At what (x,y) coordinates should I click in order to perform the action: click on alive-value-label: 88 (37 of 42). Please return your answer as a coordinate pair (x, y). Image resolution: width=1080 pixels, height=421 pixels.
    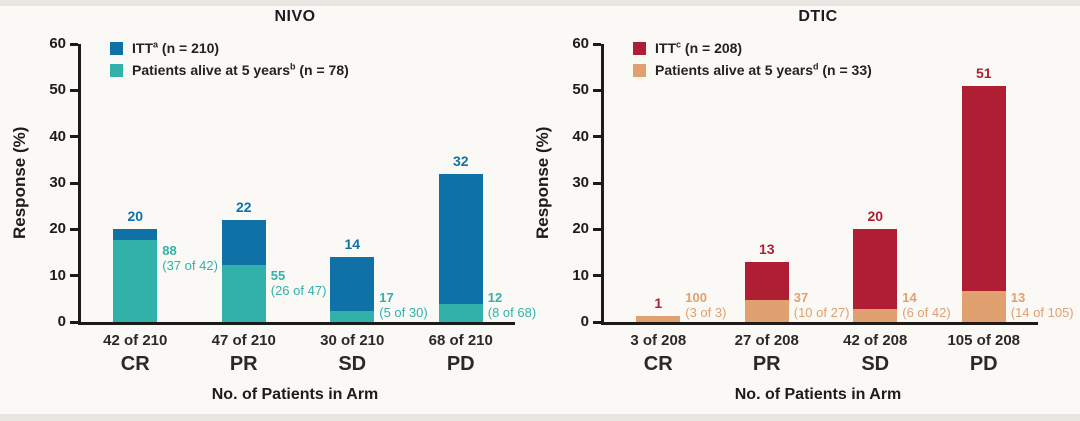
    Looking at the image, I should click on (190, 258).